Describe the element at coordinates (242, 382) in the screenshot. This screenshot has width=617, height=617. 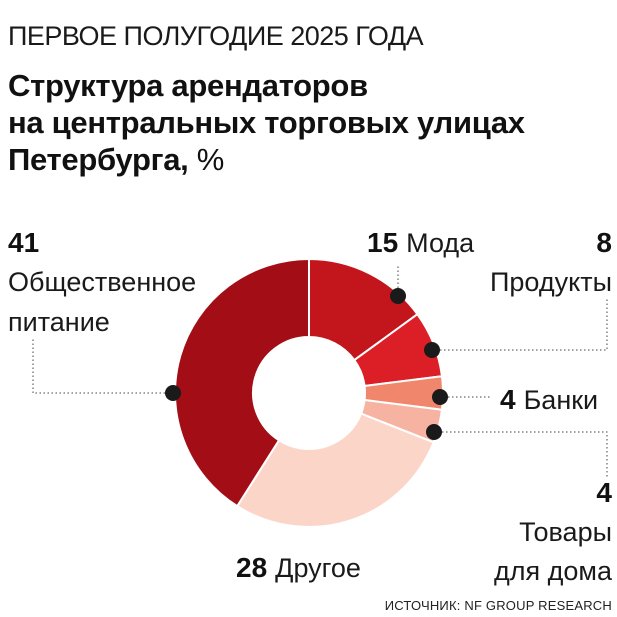
I see `pie-slice-pitanie` at that location.